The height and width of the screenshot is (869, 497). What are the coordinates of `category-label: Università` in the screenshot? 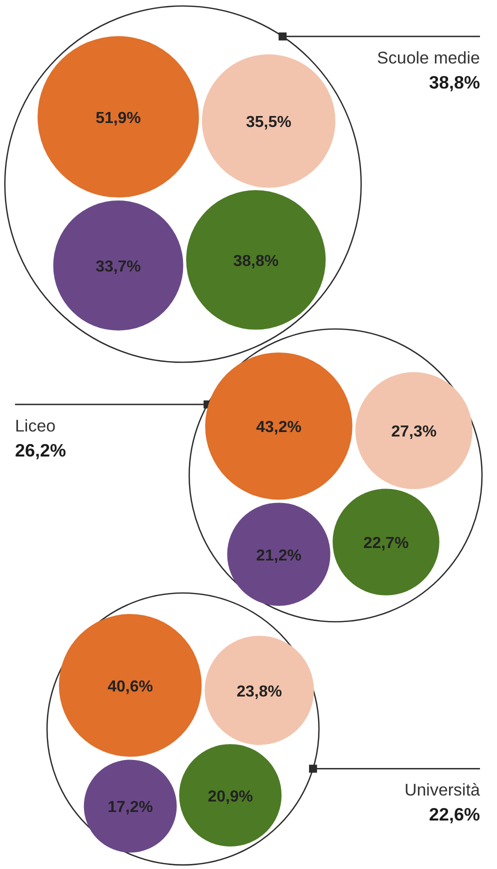 It's located at (442, 790).